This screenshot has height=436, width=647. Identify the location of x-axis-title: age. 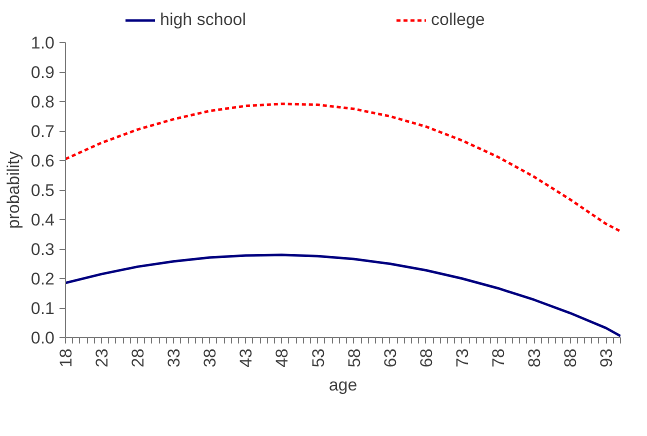
(343, 384).